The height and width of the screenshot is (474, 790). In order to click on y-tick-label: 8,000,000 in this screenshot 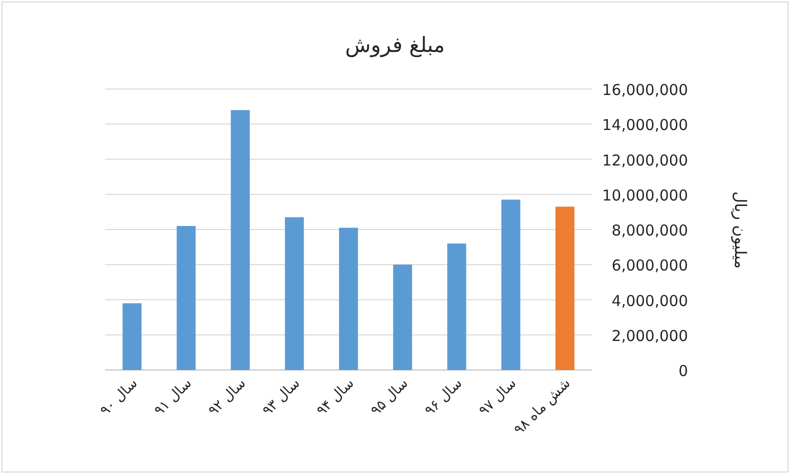, I will do `click(650, 231)`.